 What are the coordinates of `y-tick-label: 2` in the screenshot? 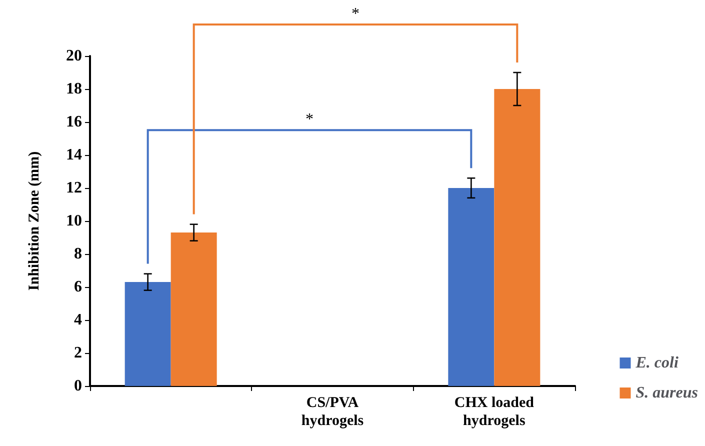 It's located at (78, 353).